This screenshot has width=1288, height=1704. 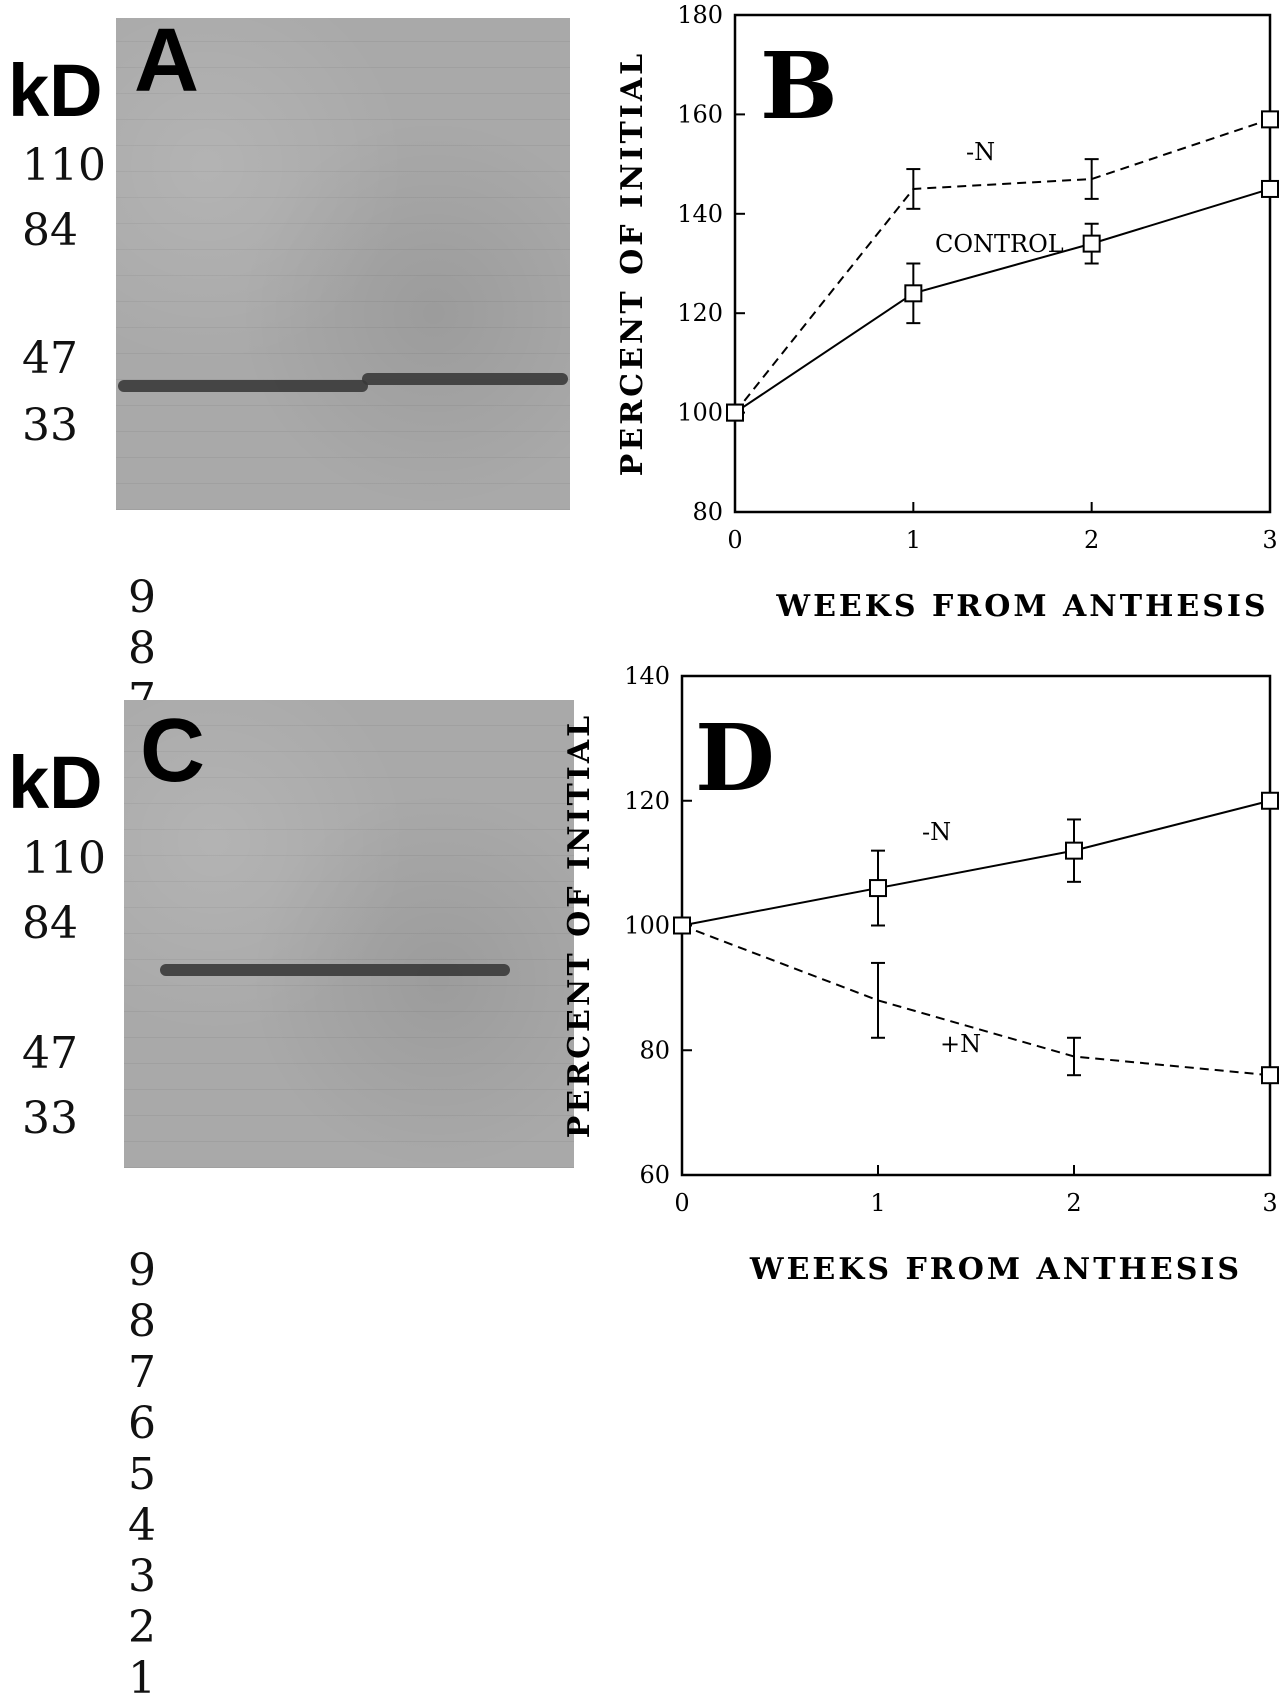 I want to click on y-axis-label-d: PERCENT OF INITIAL, so click(x=579, y=925).